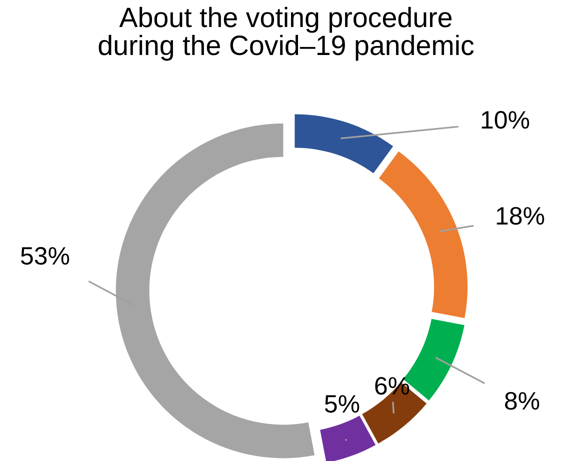  Describe the element at coordinates (506, 120) in the screenshot. I see `data-label: 10%` at that location.